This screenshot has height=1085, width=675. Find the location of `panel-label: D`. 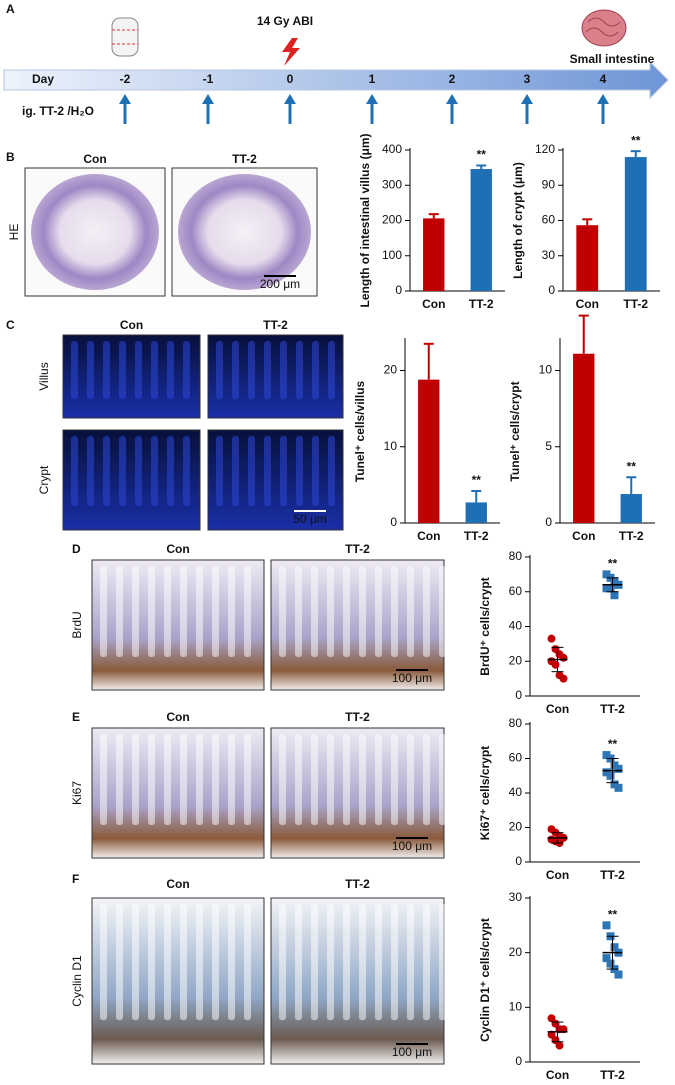

panel-label: D is located at coordinates (76, 549).